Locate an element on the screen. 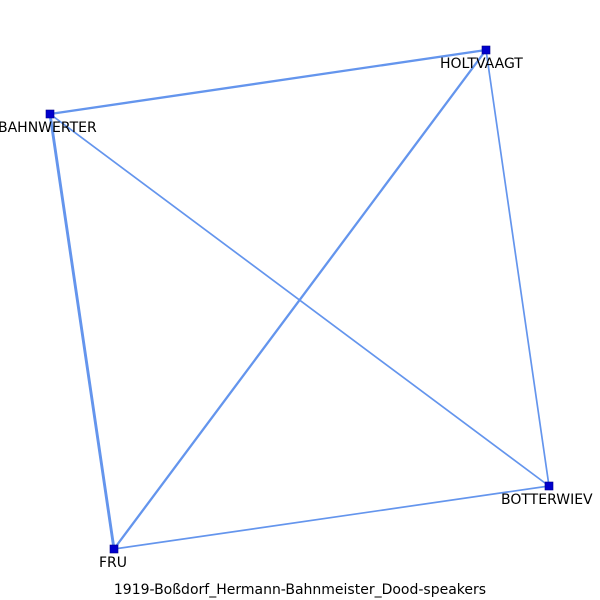  node-bahnwerter is located at coordinates (50, 114).